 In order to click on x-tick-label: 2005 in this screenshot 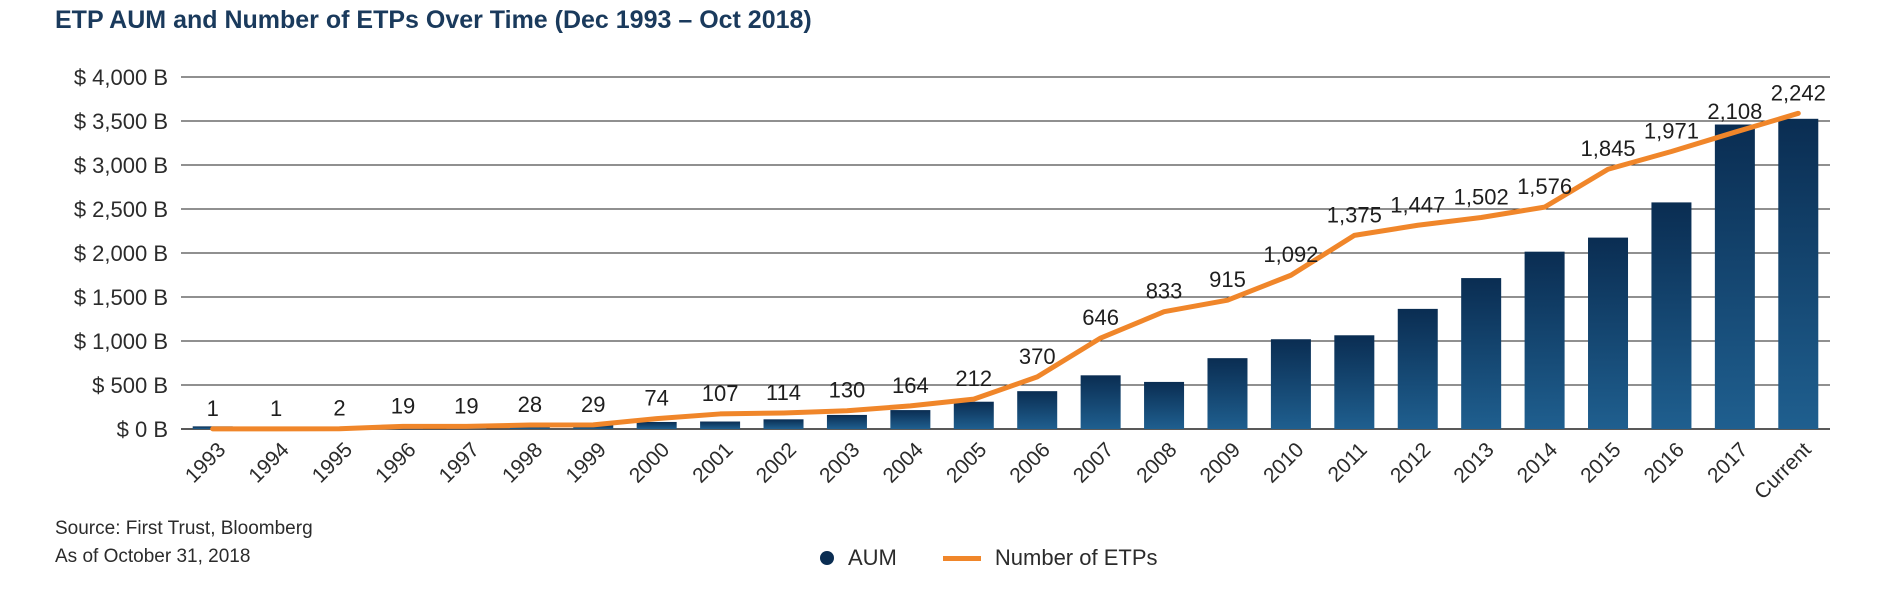, I will do `click(966, 462)`.